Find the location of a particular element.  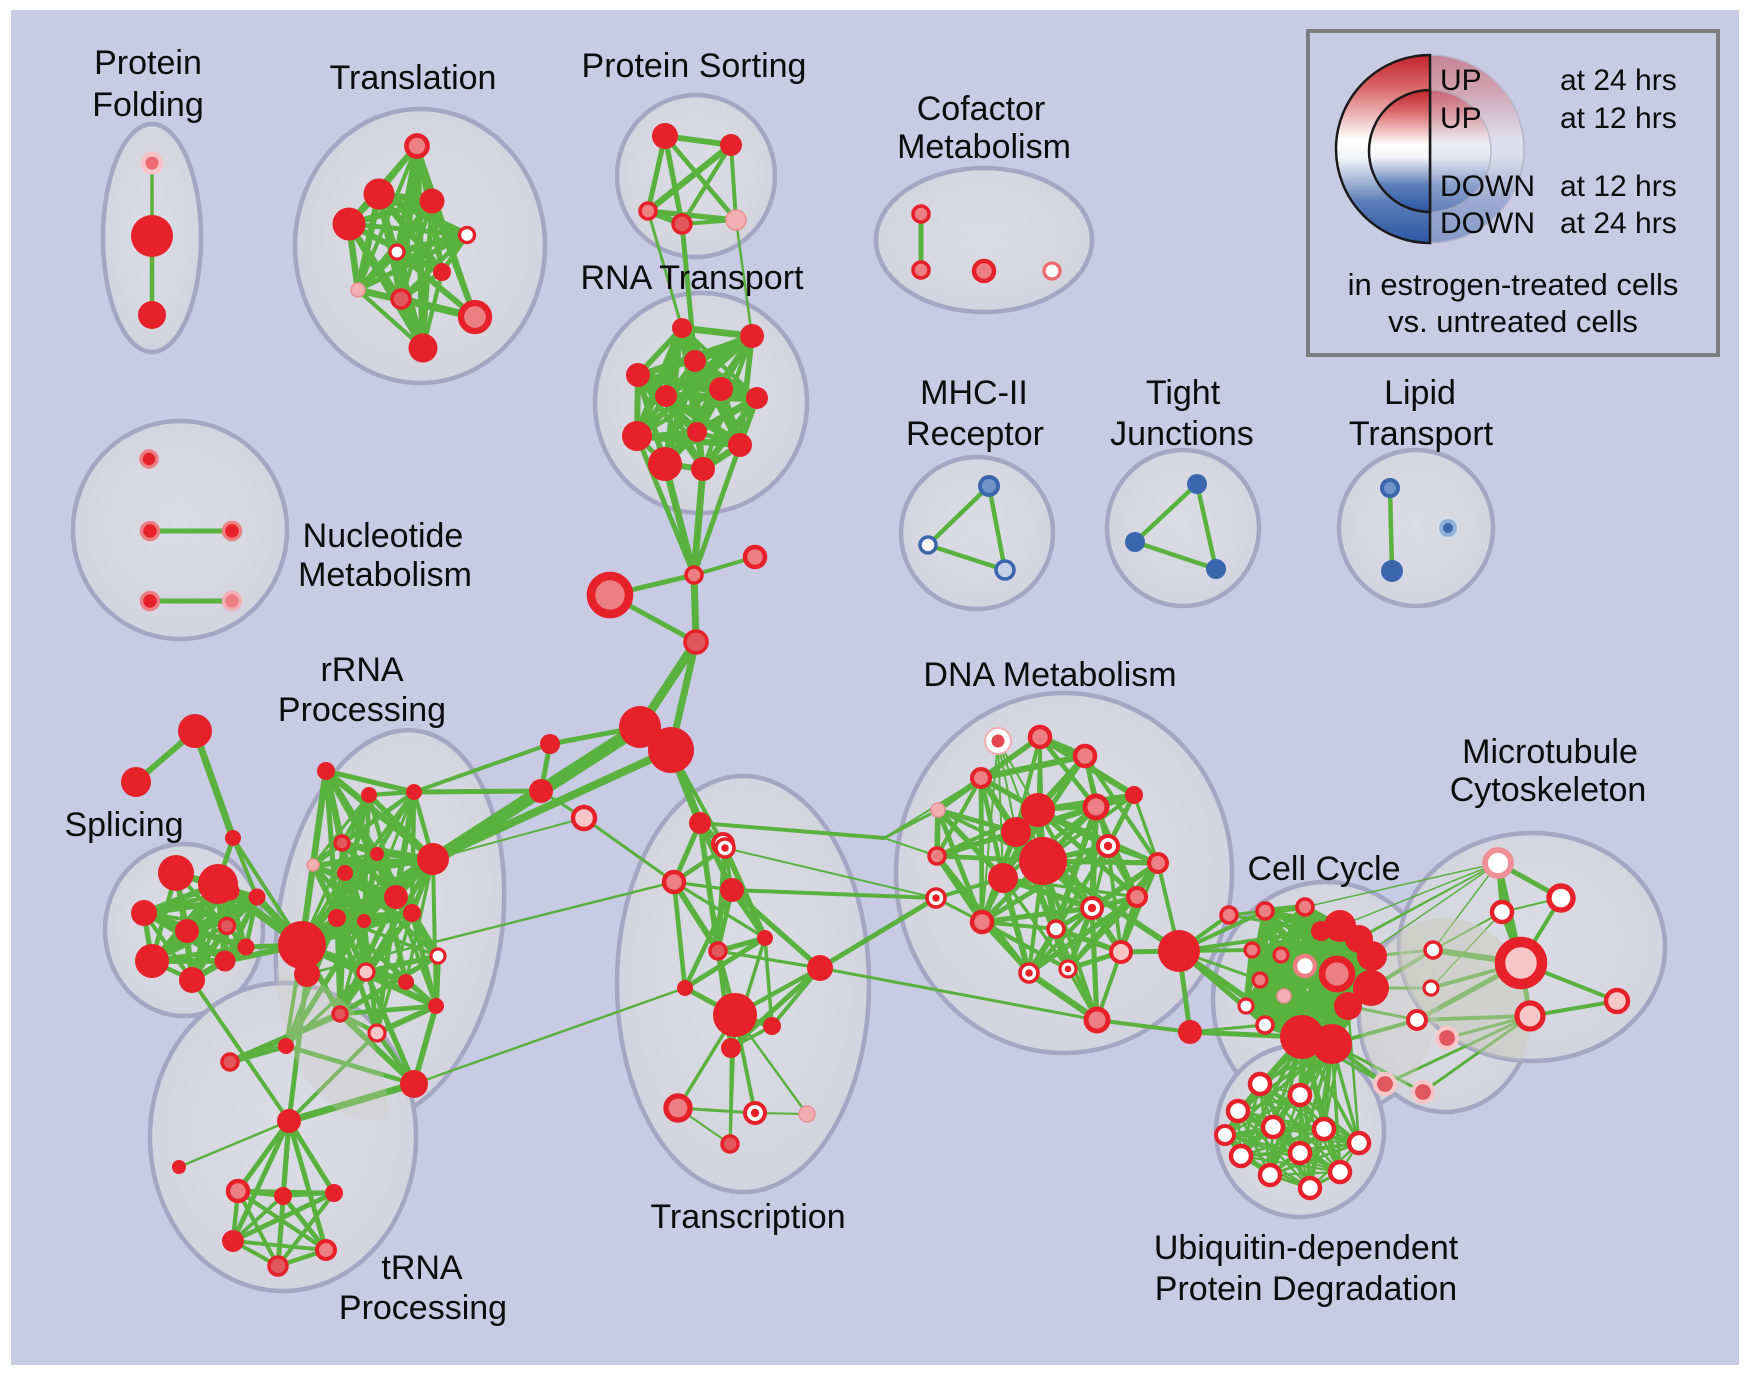

svg-text: Transport is located at coordinates (1421, 434).